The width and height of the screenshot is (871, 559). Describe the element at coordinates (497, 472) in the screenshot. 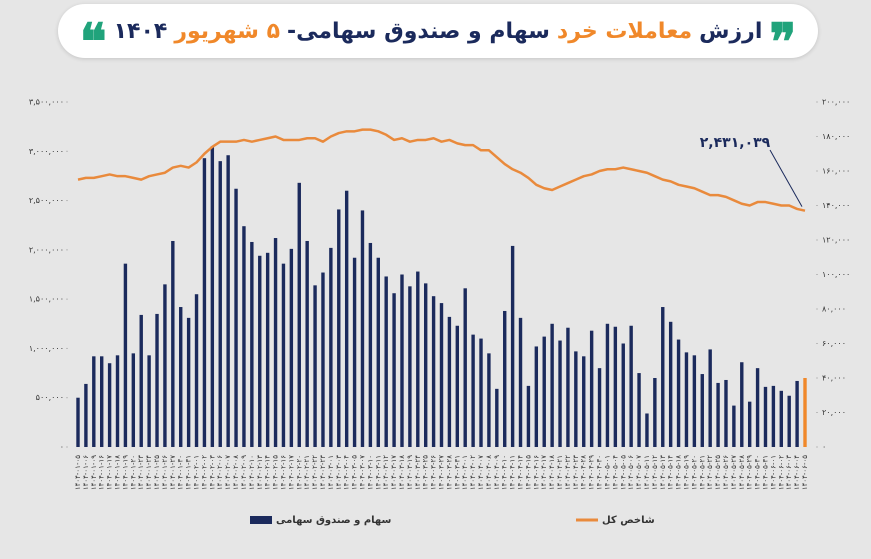

I see `x-tick-label: ۱۴۰۴-۰۴-۰۹` at that location.